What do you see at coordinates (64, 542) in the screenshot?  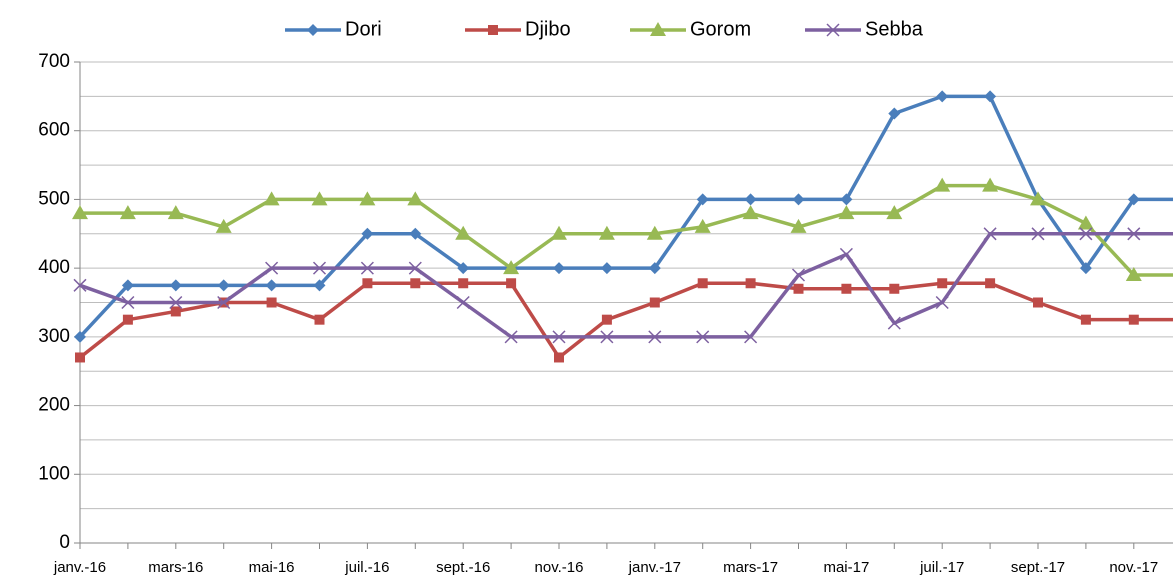 I see `y-tick-label: 0` at bounding box center [64, 542].